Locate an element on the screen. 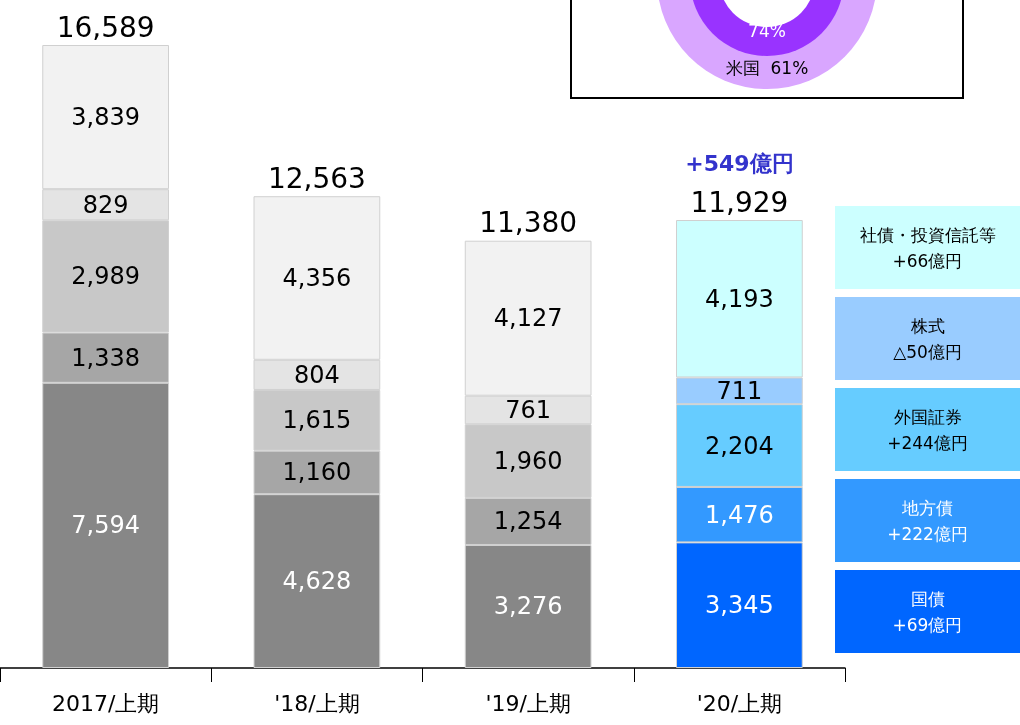 The width and height of the screenshot is (1020, 725). x-tick-label: 2017/上期 is located at coordinates (105, 703).